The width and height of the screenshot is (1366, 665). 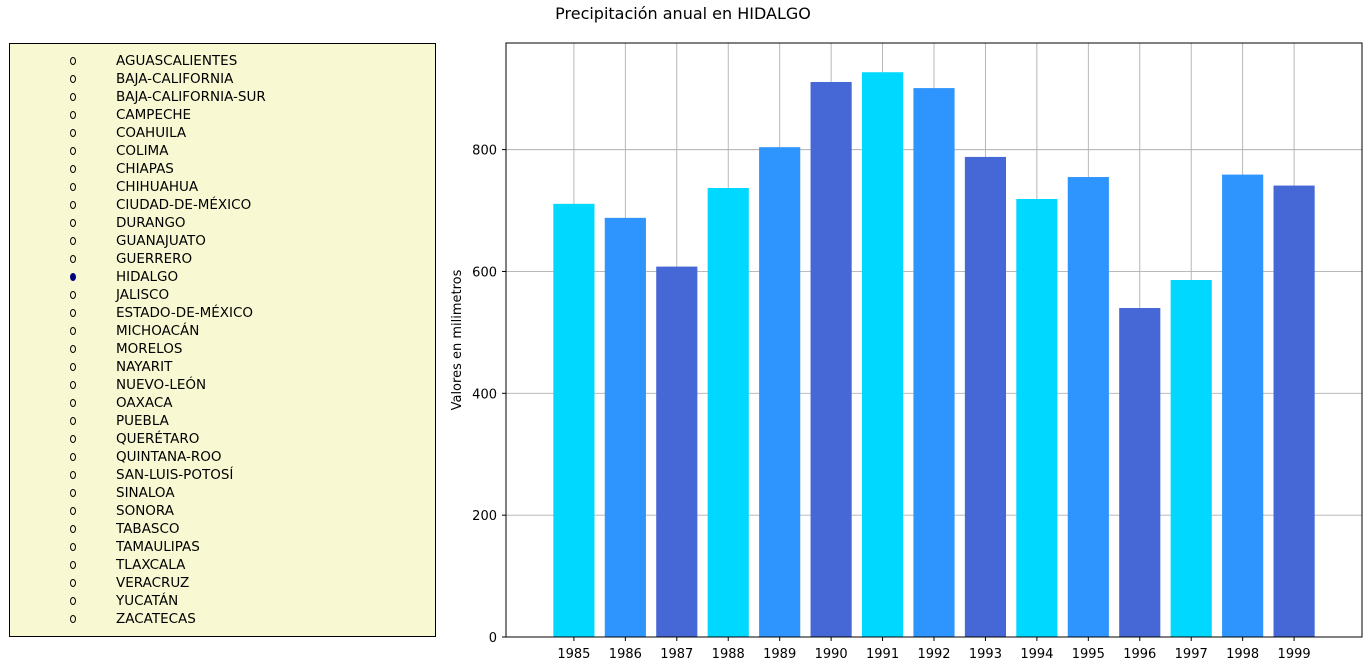 I want to click on state-radio-item: ESTADO-DE-MÉXICO, so click(x=222, y=313).